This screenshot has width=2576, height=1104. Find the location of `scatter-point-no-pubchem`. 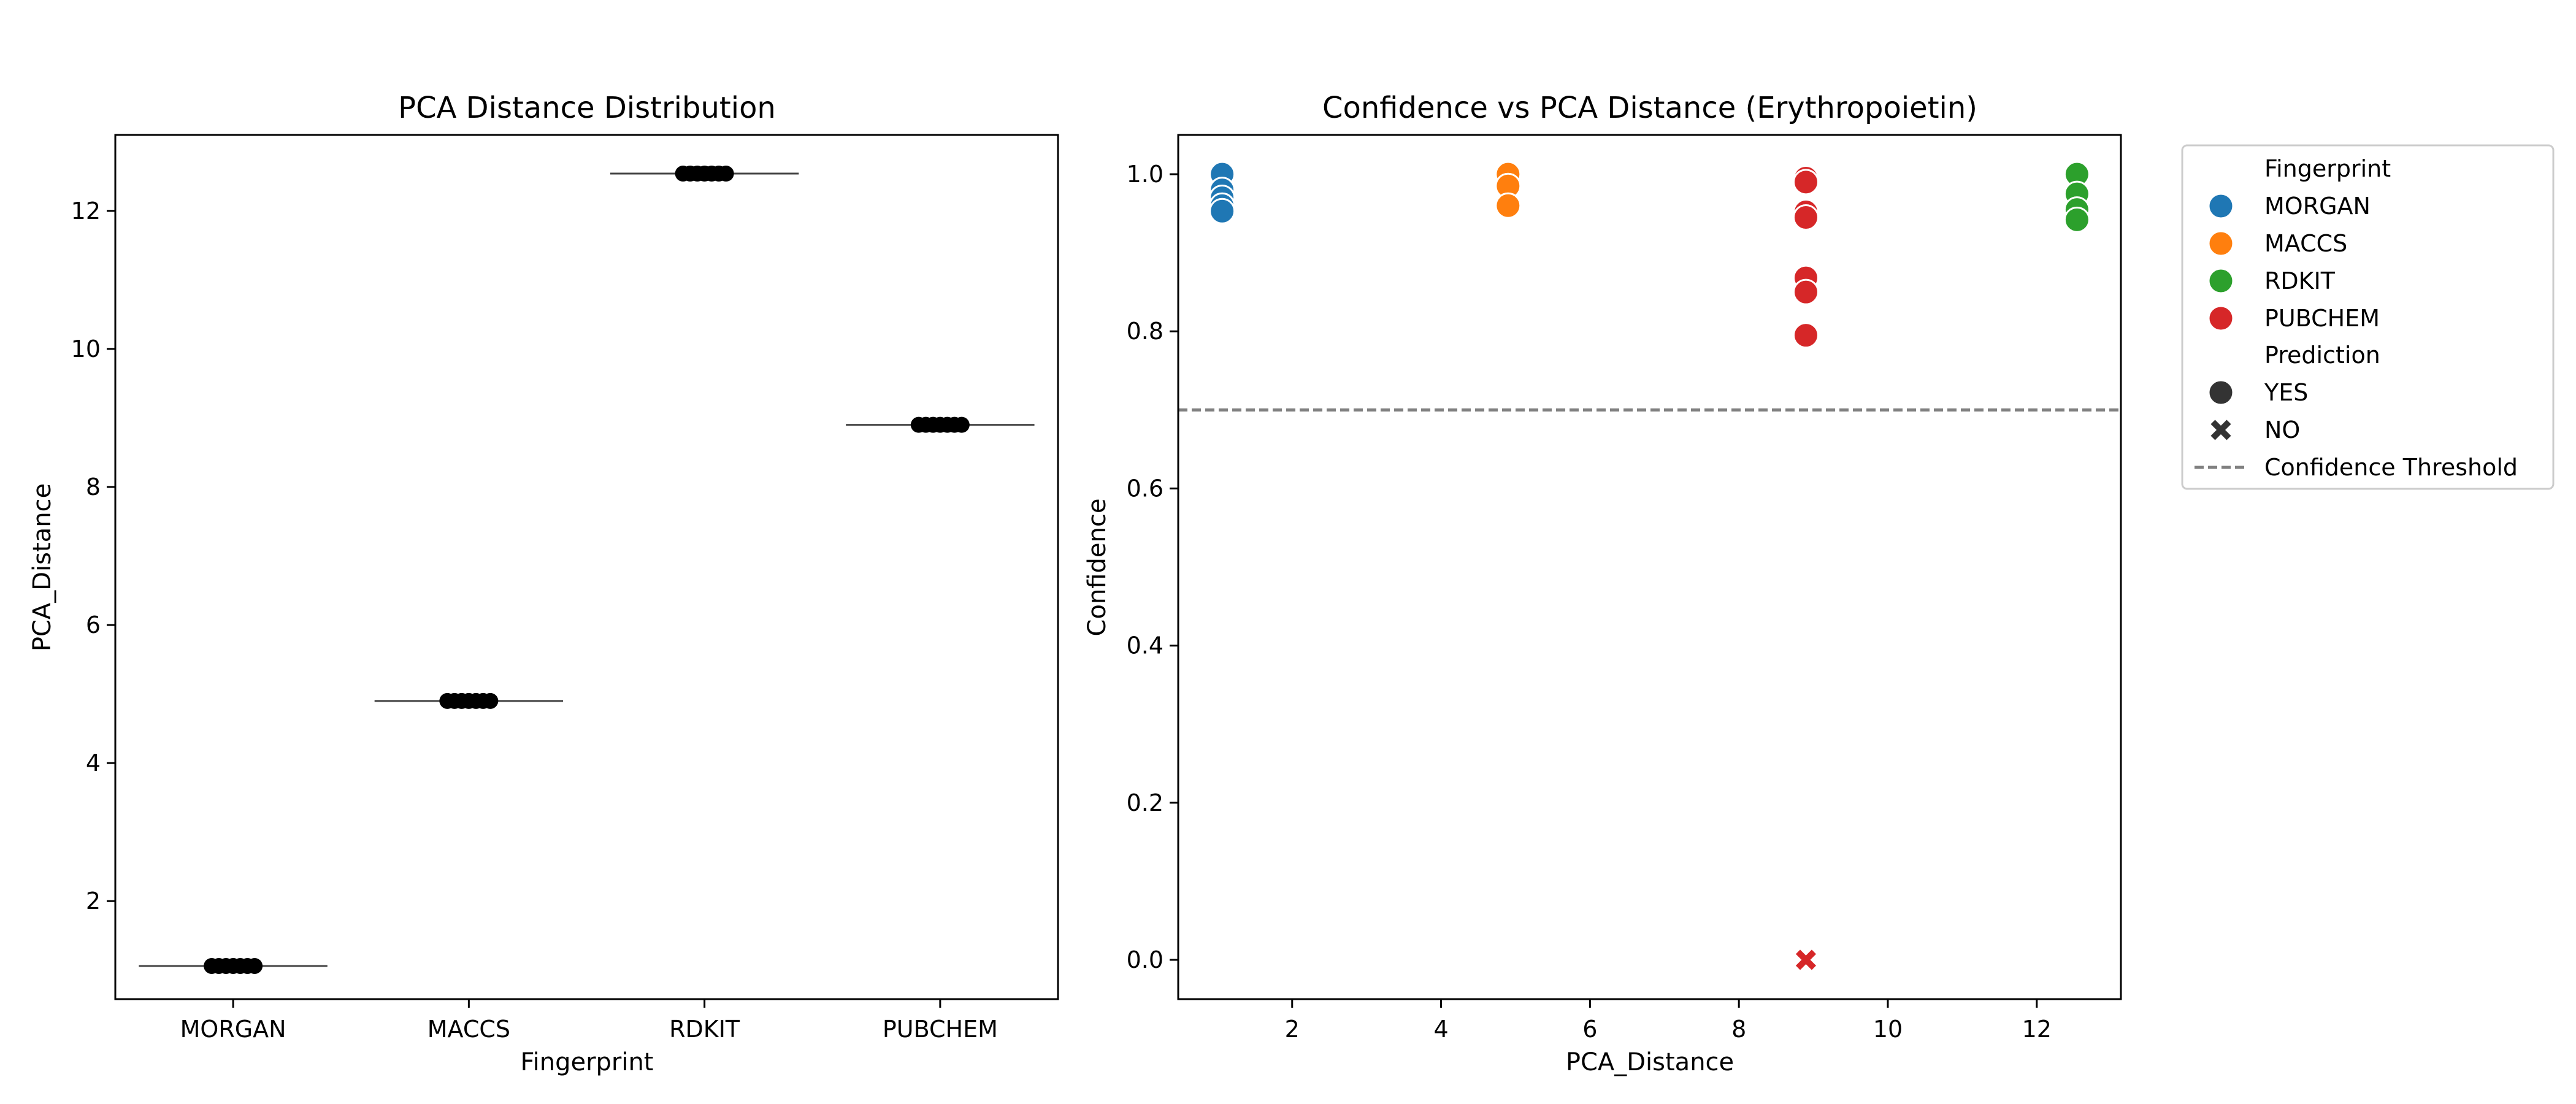

scatter-point-no-pubchem is located at coordinates (1805, 959).